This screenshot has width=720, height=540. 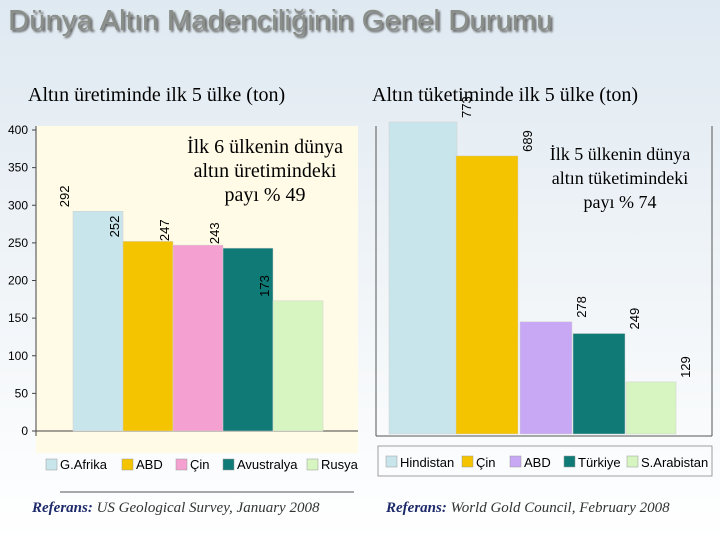 What do you see at coordinates (18, 318) in the screenshot?
I see `production-y-tick-label: 150` at bounding box center [18, 318].